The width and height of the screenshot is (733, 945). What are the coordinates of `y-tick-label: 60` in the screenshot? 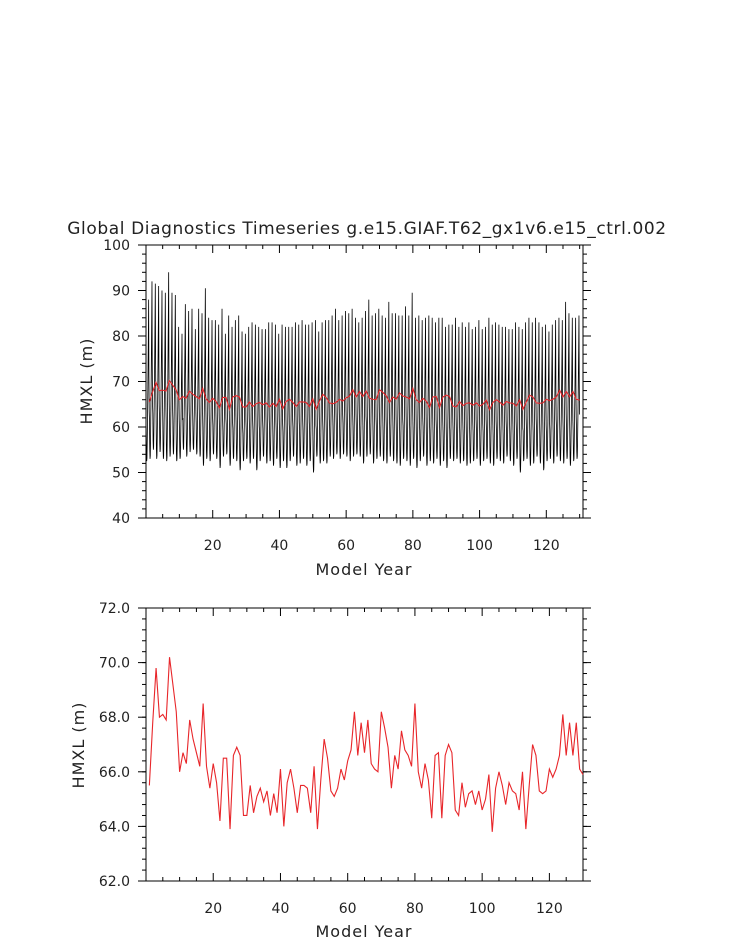 It's located at (121, 428).